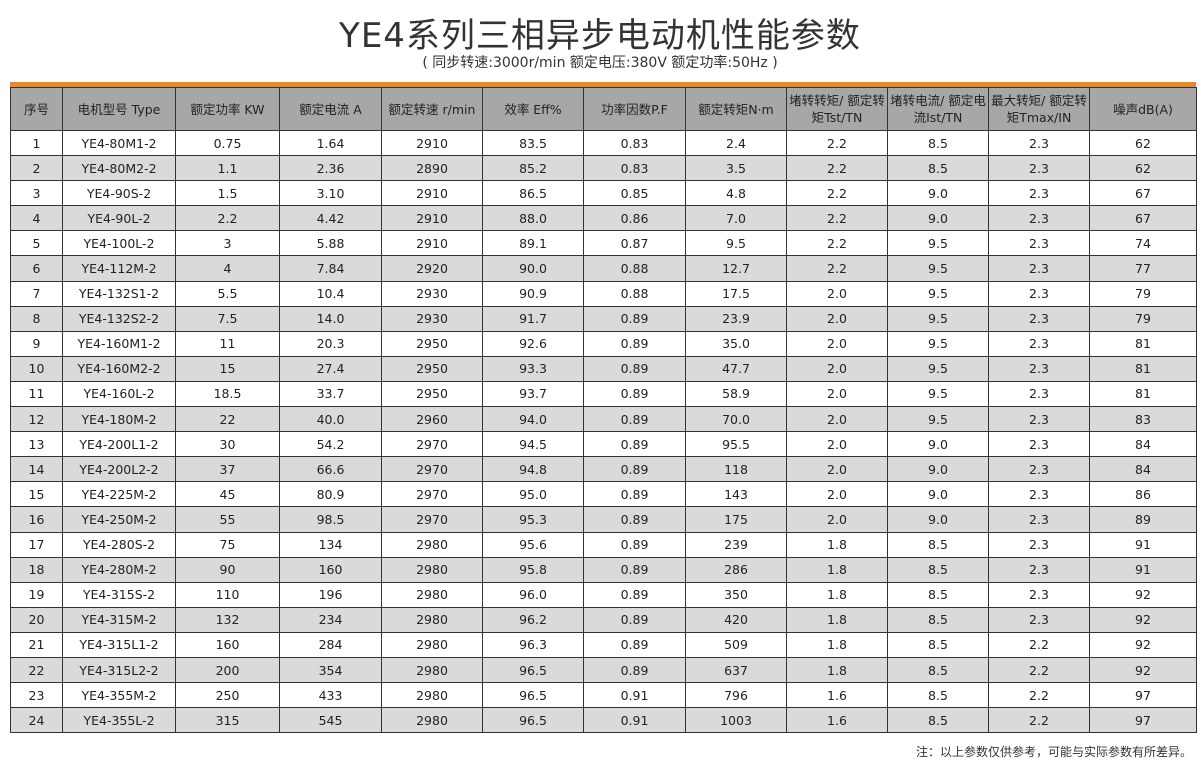 Image resolution: width=1200 pixels, height=773 pixels. I want to click on table-cell: 15, so click(36, 494).